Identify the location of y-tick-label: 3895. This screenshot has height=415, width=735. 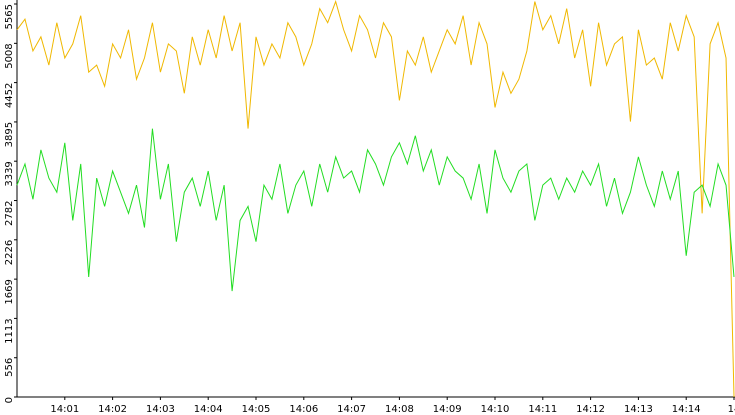
(9, 134).